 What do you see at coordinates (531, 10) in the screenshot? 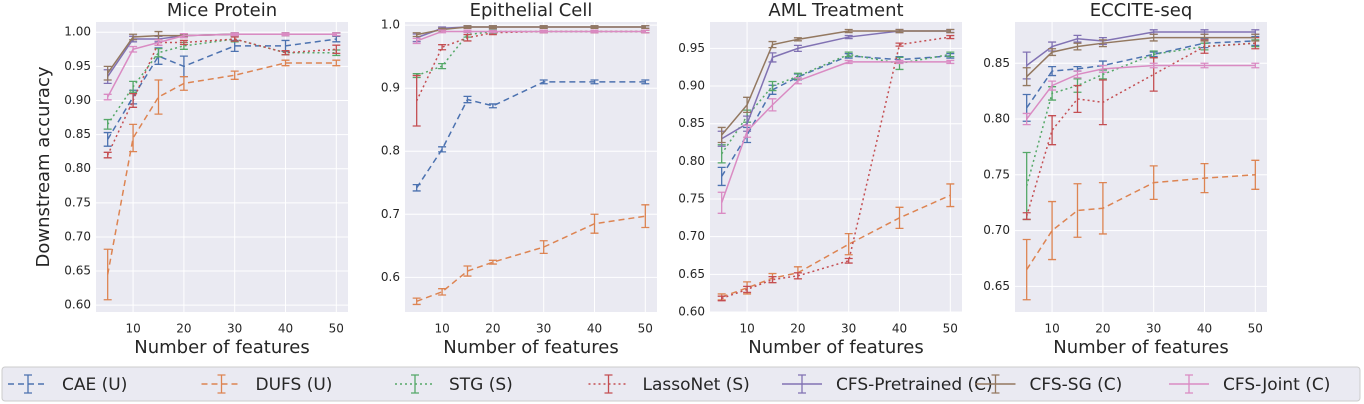
I see `chart-title: Epithelial Cell` at bounding box center [531, 10].